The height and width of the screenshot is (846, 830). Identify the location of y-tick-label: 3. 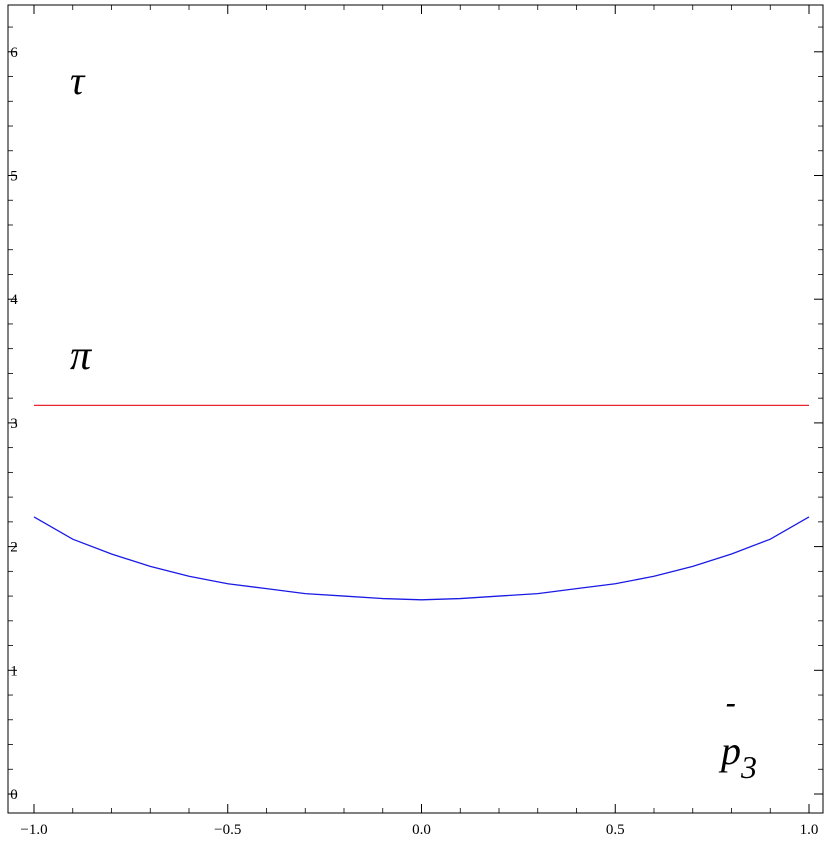
(14, 424).